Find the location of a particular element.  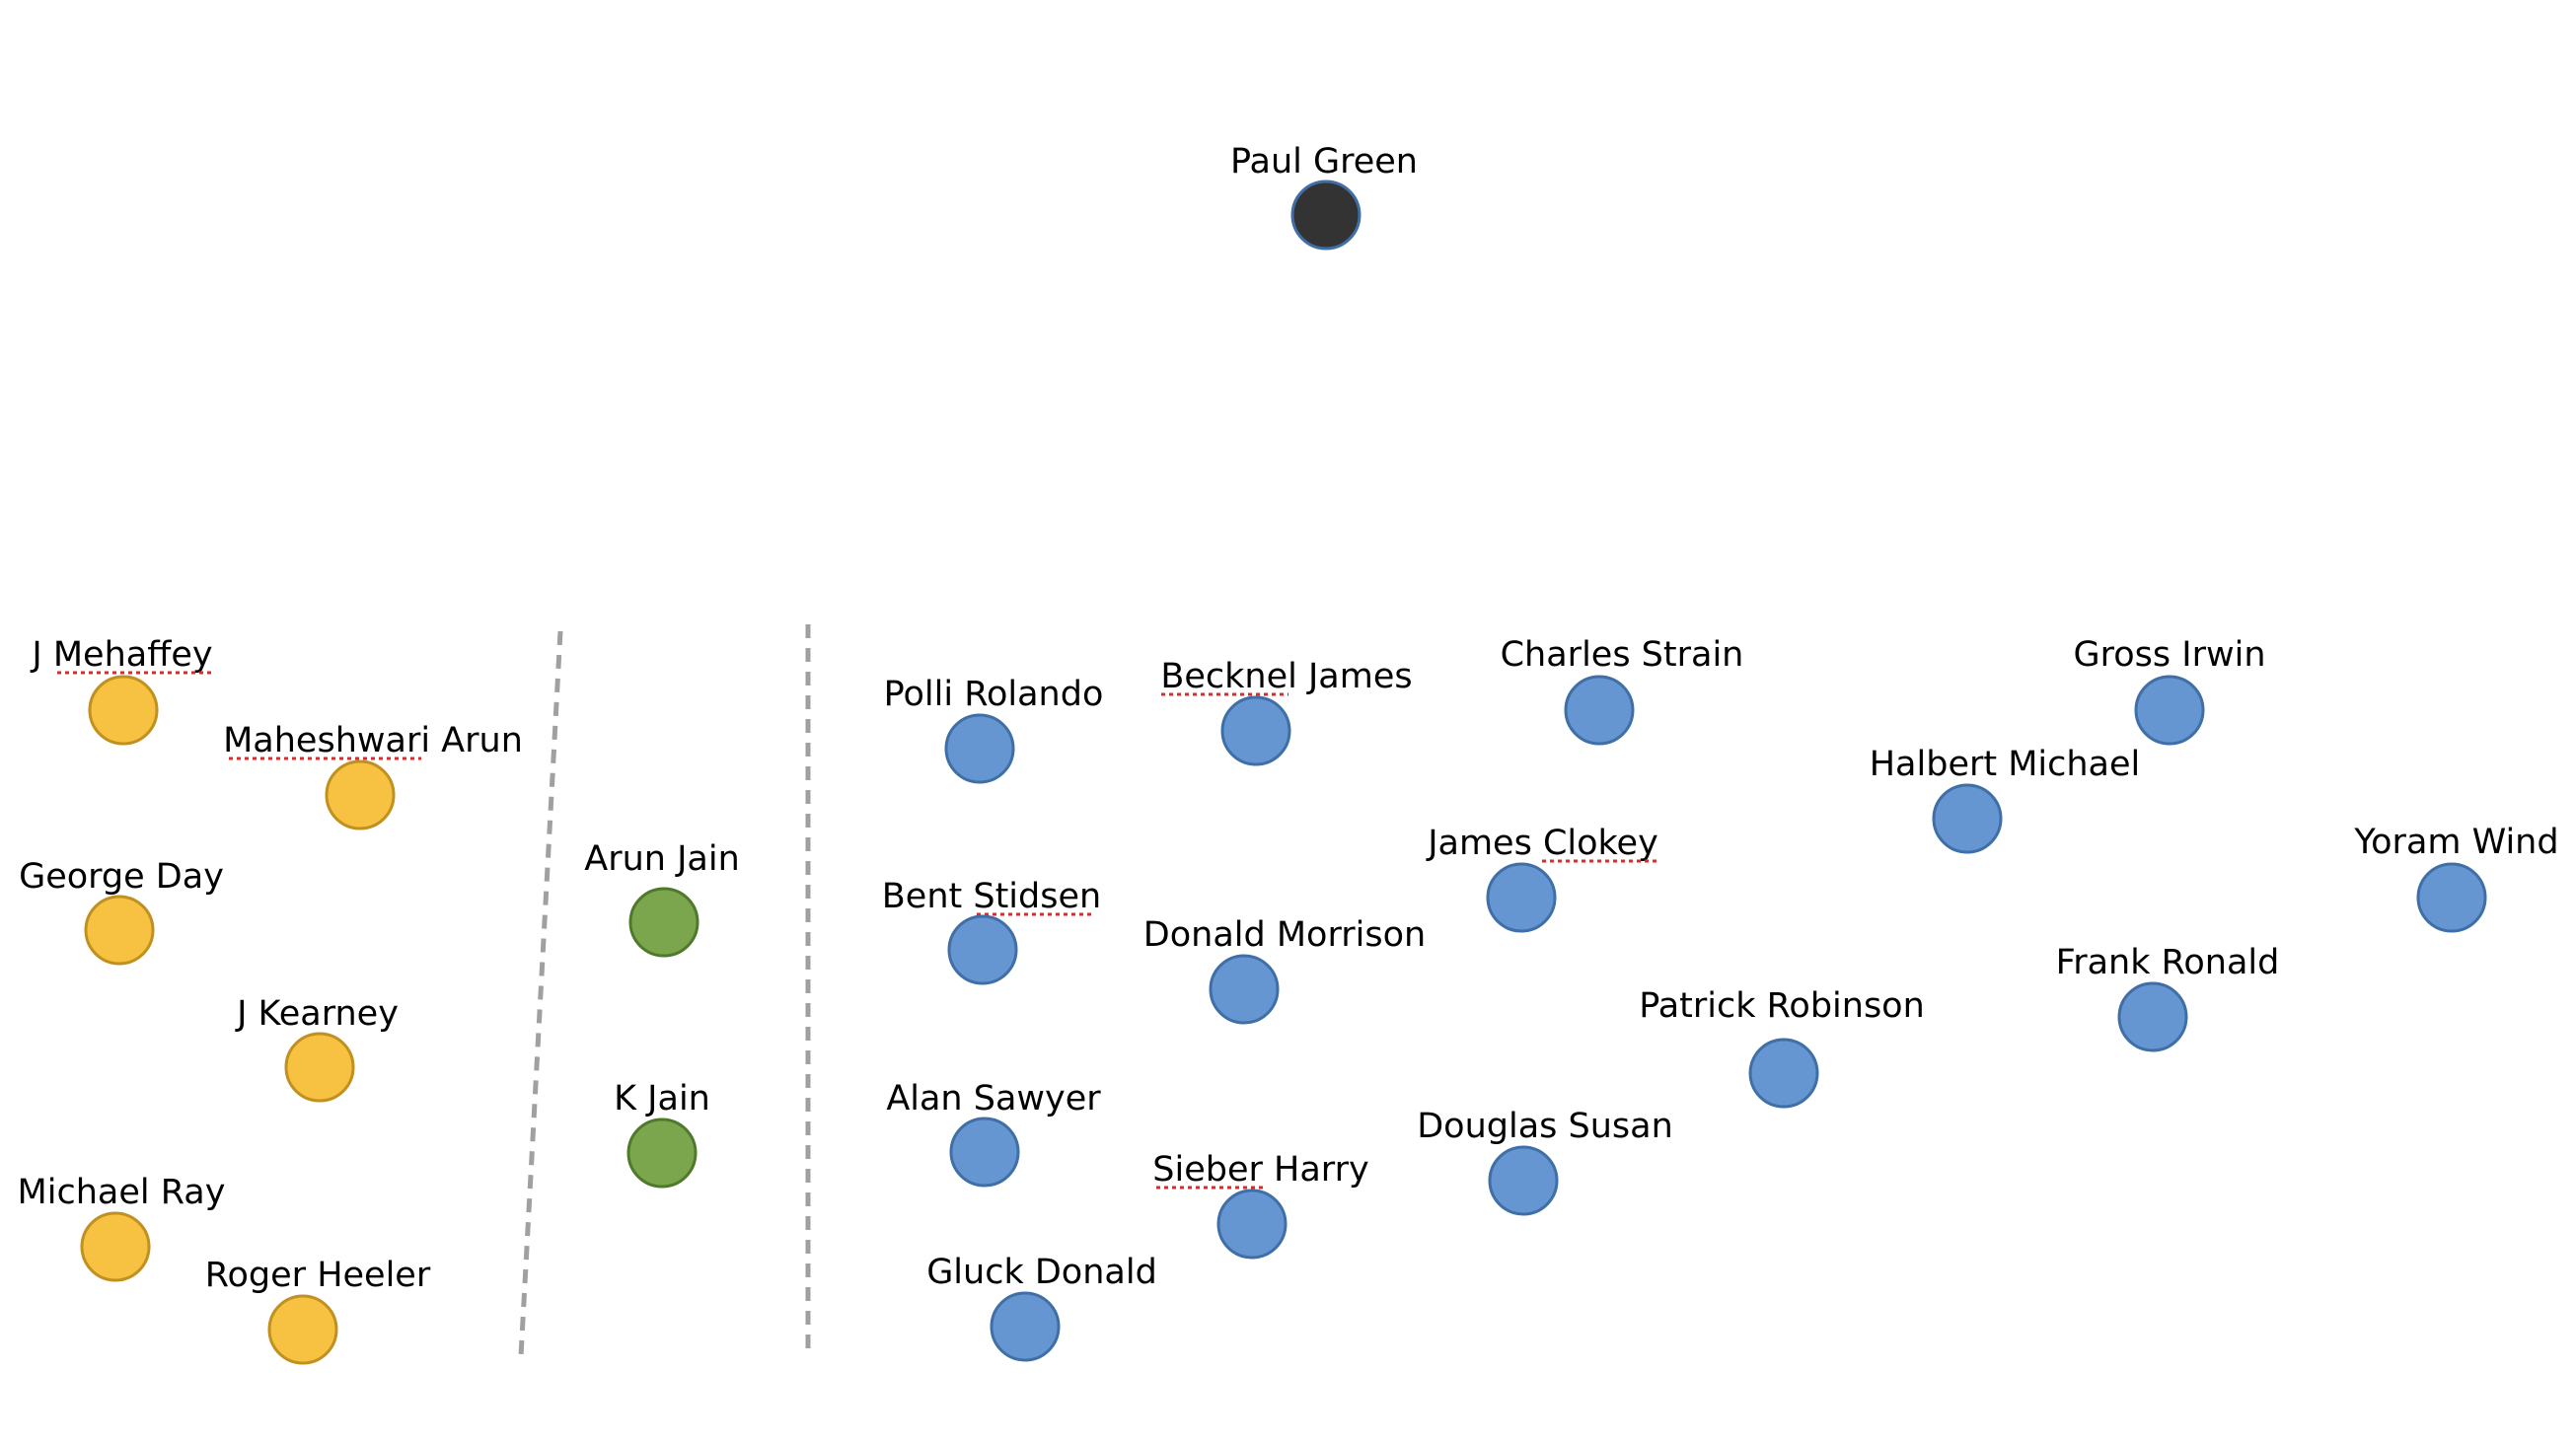

node-yoram-wind: Yoram Wind is located at coordinates (2456, 878).